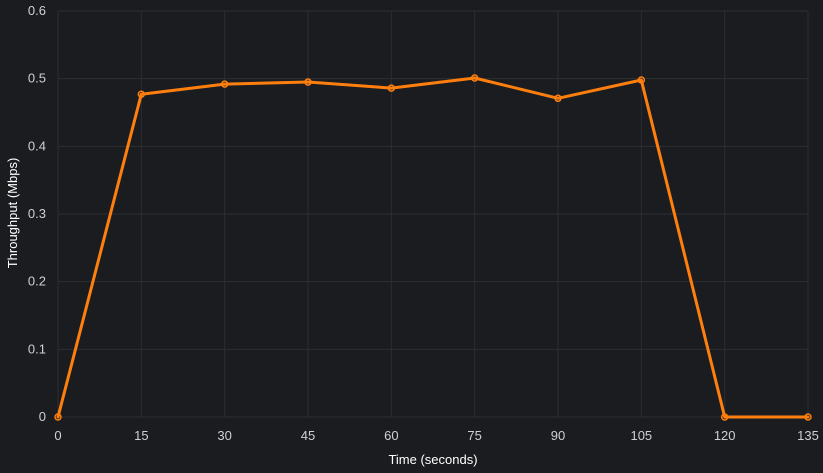 The image size is (823, 473). I want to click on y-tick-label: 0.2, so click(37, 281).